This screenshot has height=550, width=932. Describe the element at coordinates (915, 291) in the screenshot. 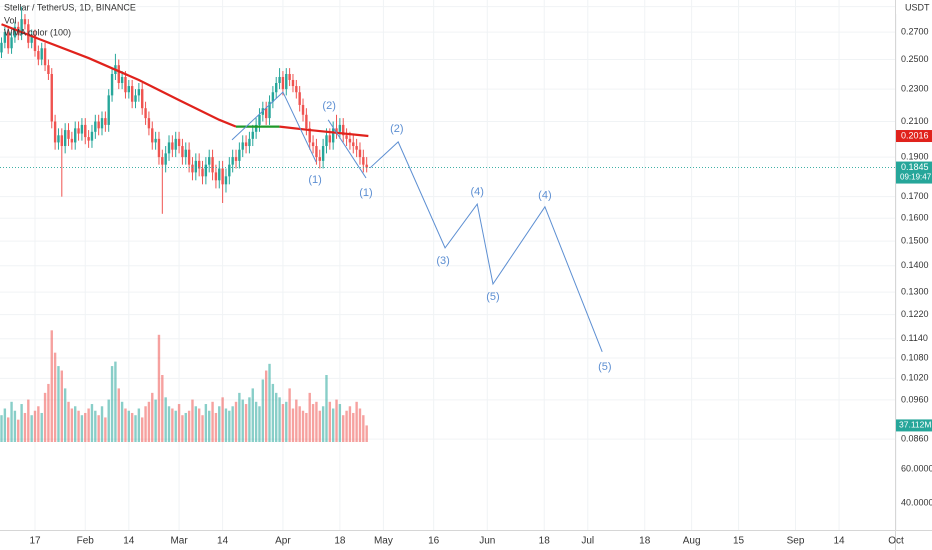

I see `y-tick-label: 0.1300` at that location.